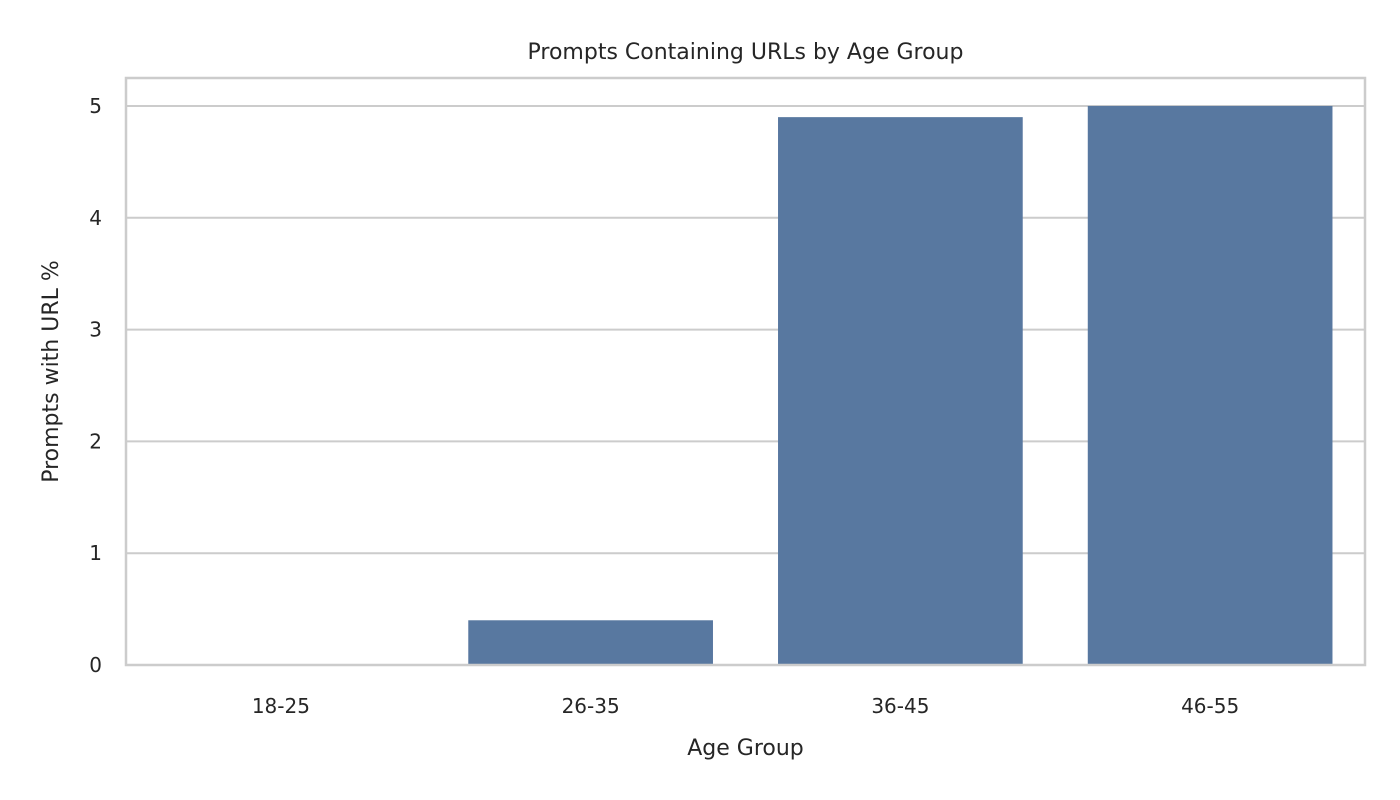 This screenshot has width=1400, height=800. What do you see at coordinates (95, 441) in the screenshot?
I see `y-tick-label: 2` at bounding box center [95, 441].